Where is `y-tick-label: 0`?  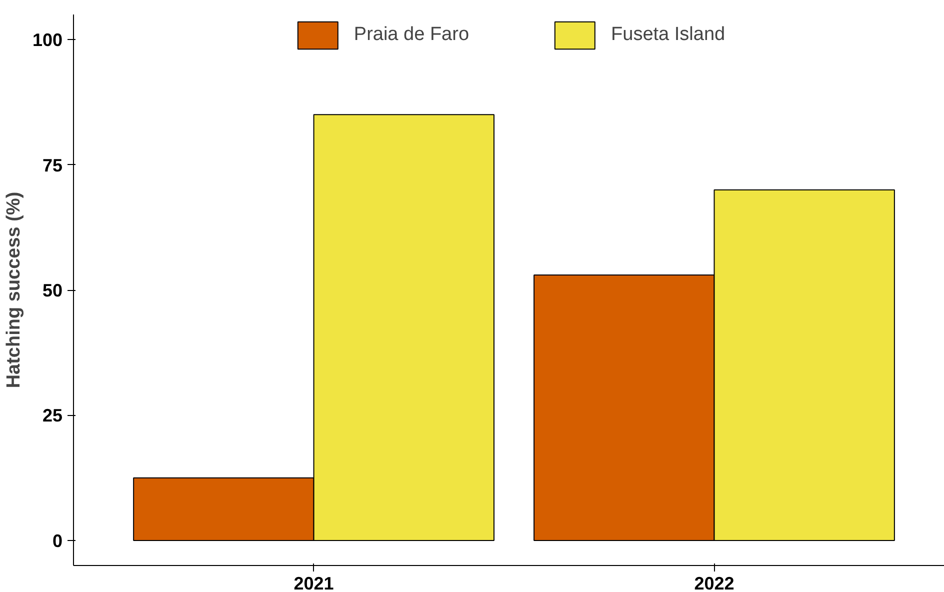 y-tick-label: 0 is located at coordinates (57, 540).